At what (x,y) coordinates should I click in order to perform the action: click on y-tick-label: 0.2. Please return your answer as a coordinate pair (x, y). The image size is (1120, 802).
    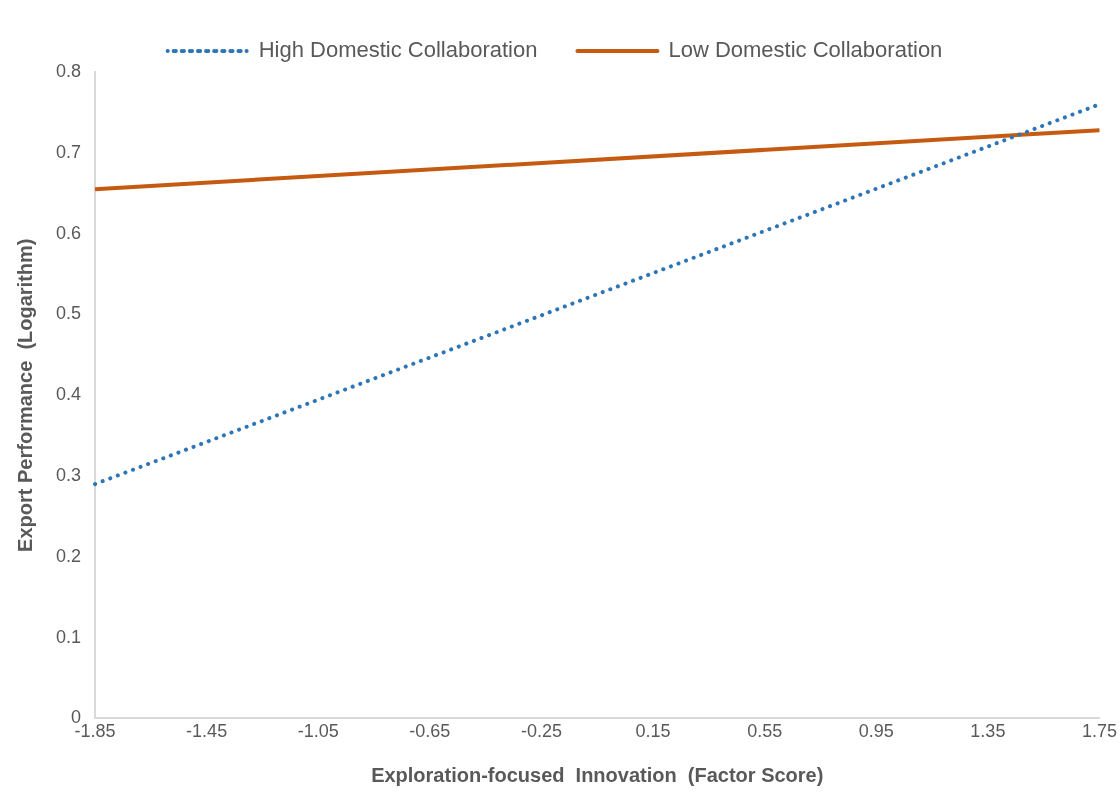
    Looking at the image, I should click on (68, 555).